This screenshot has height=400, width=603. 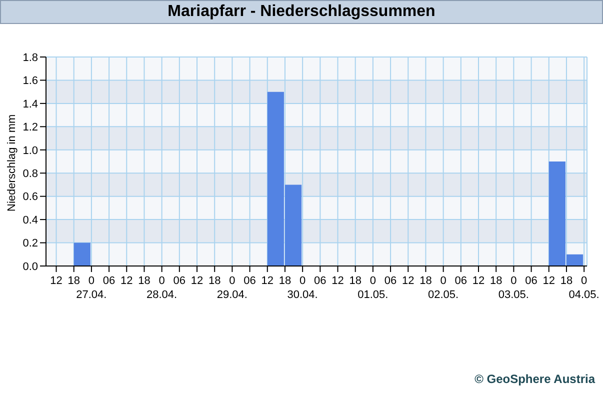 I want to click on y-axis-title: Niederschlag in mm, so click(x=12, y=163).